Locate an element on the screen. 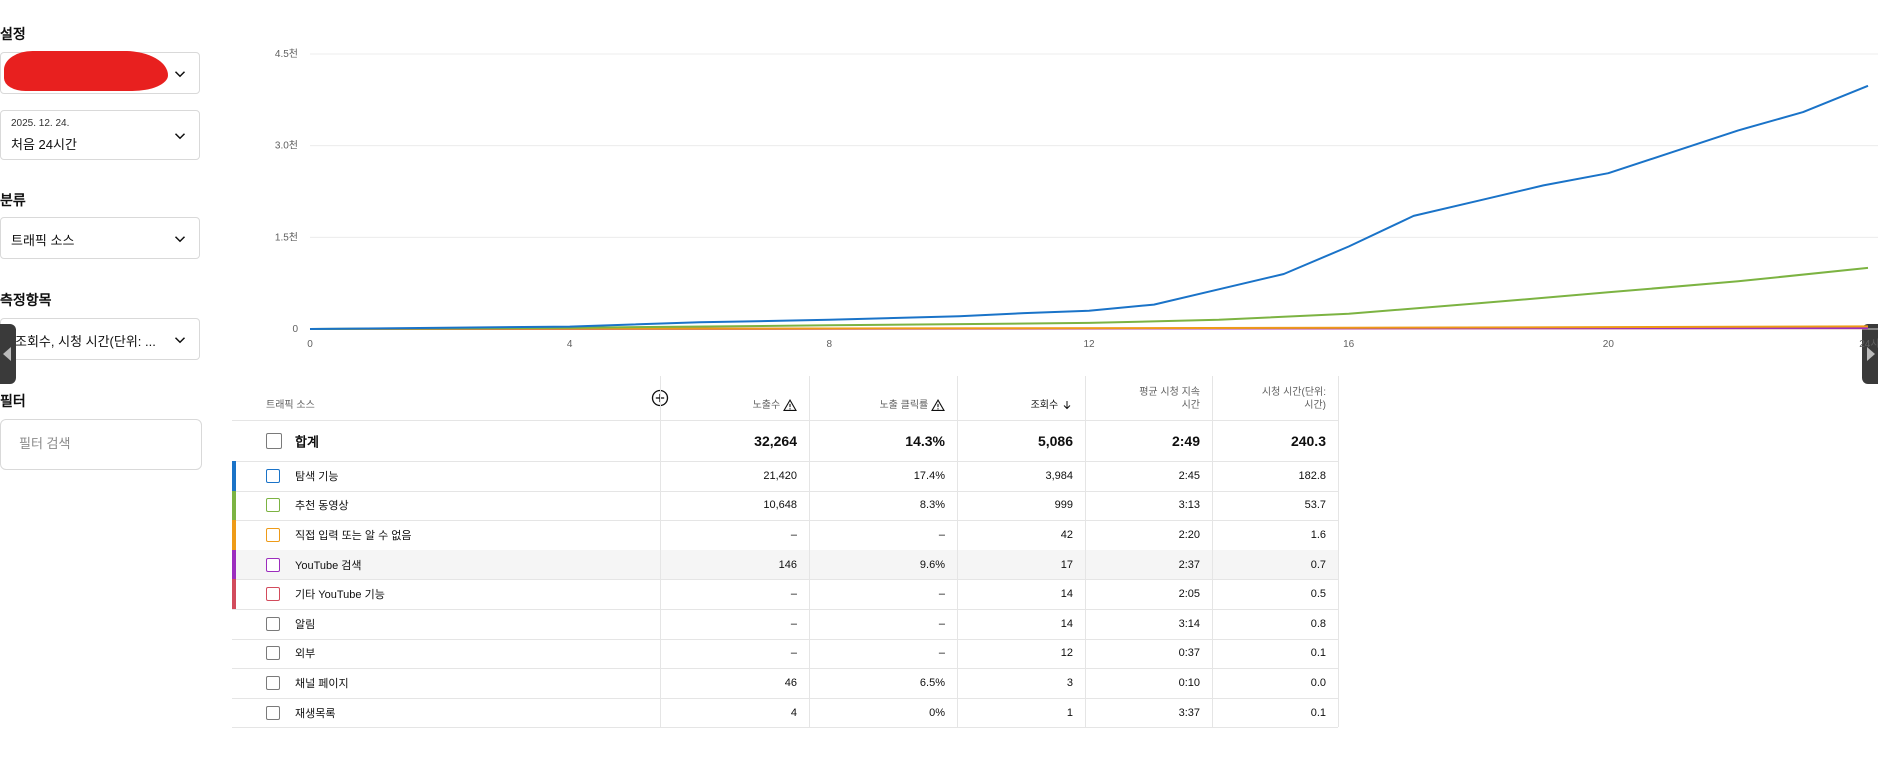  source-name: 알림 is located at coordinates (305, 624).